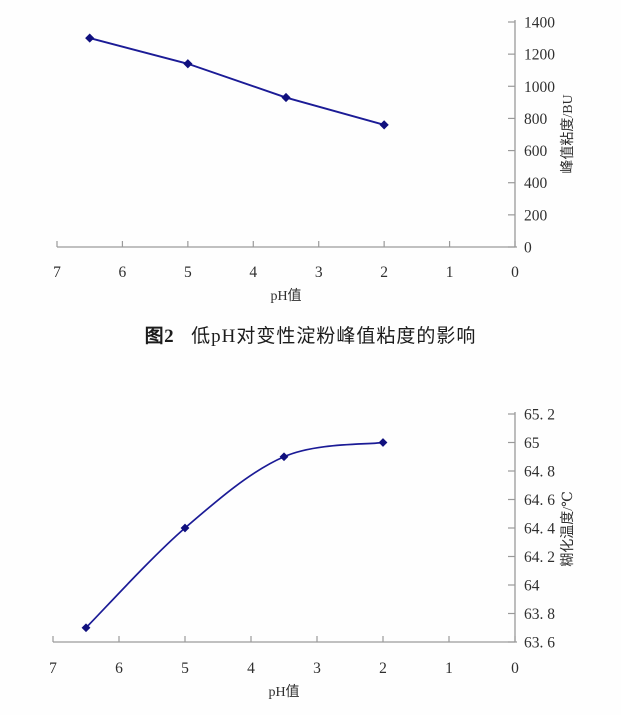 This screenshot has width=621, height=715. What do you see at coordinates (539, 415) in the screenshot?
I see `y-tick-label: 65. 2` at bounding box center [539, 415].